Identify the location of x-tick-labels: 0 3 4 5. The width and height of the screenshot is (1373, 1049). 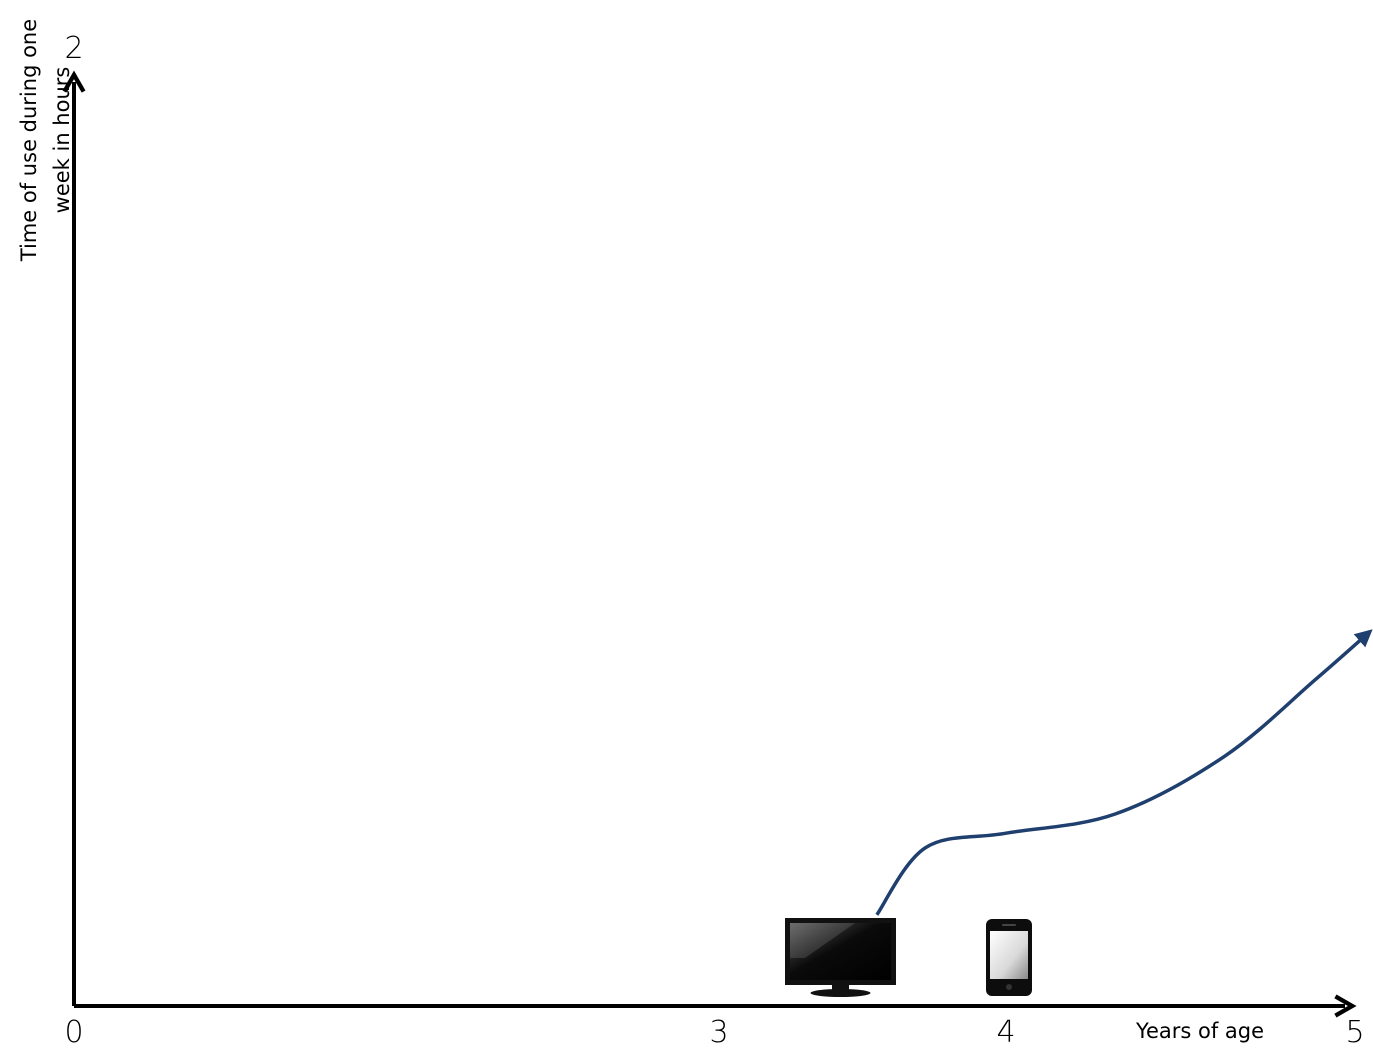
(714, 1032).